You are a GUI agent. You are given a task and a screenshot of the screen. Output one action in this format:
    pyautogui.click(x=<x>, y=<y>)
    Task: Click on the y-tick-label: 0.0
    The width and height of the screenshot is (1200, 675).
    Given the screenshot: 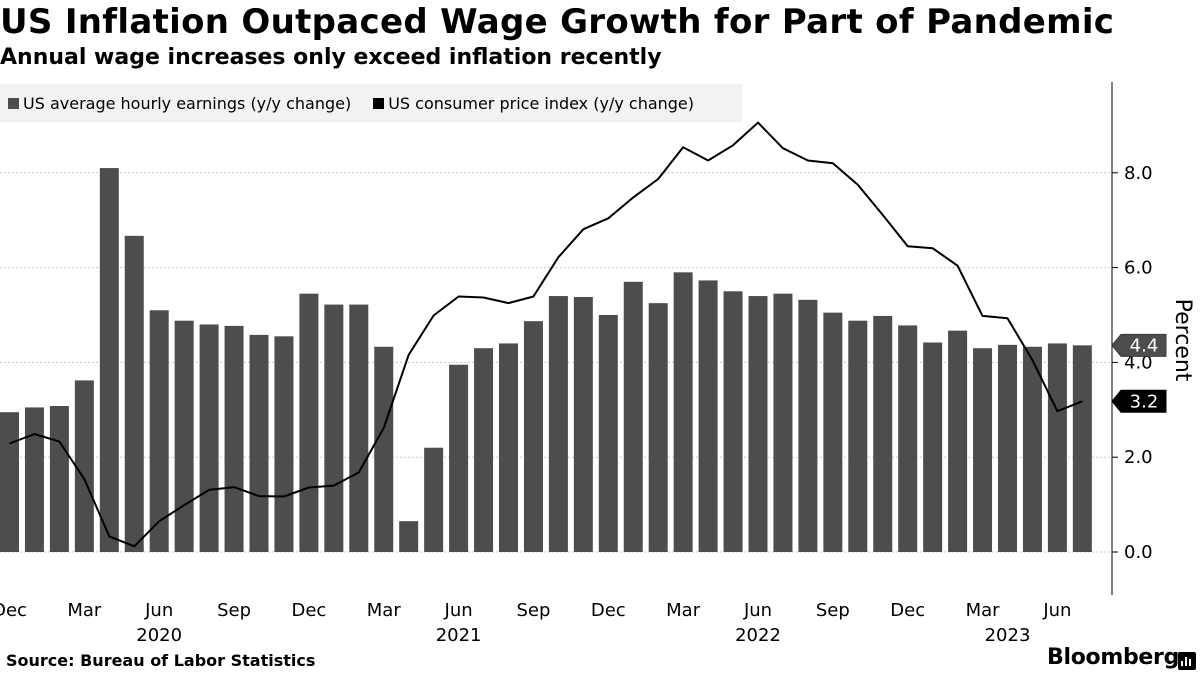 What is the action you would take?
    pyautogui.click(x=1138, y=552)
    